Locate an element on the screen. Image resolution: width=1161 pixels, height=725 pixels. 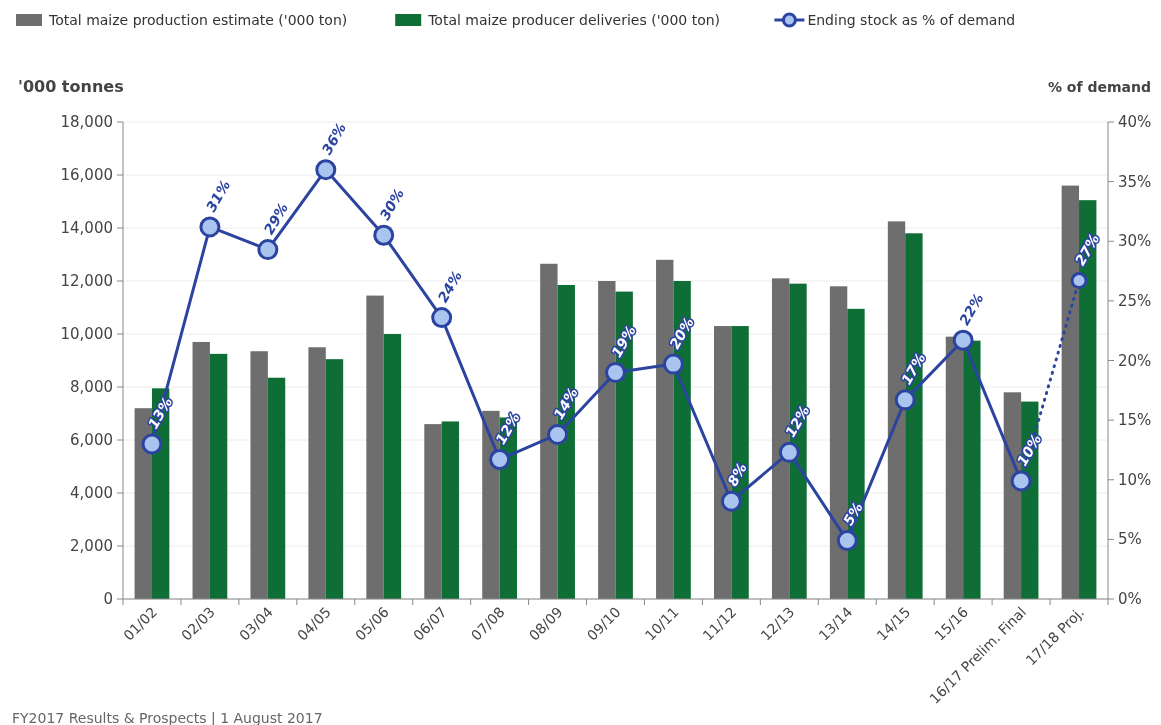
y-tick-label: 8,000 is located at coordinates (91, 387).